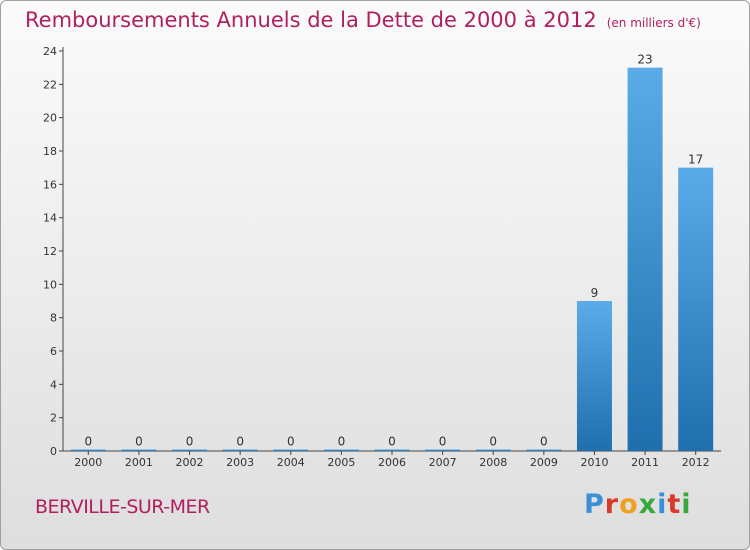 Image resolution: width=750 pixels, height=550 pixels. I want to click on x-tick-label: 2005, so click(341, 462).